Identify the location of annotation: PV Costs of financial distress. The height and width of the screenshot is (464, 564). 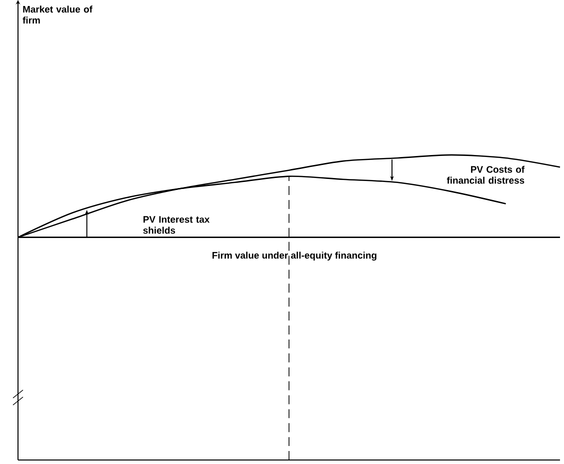
(485, 175).